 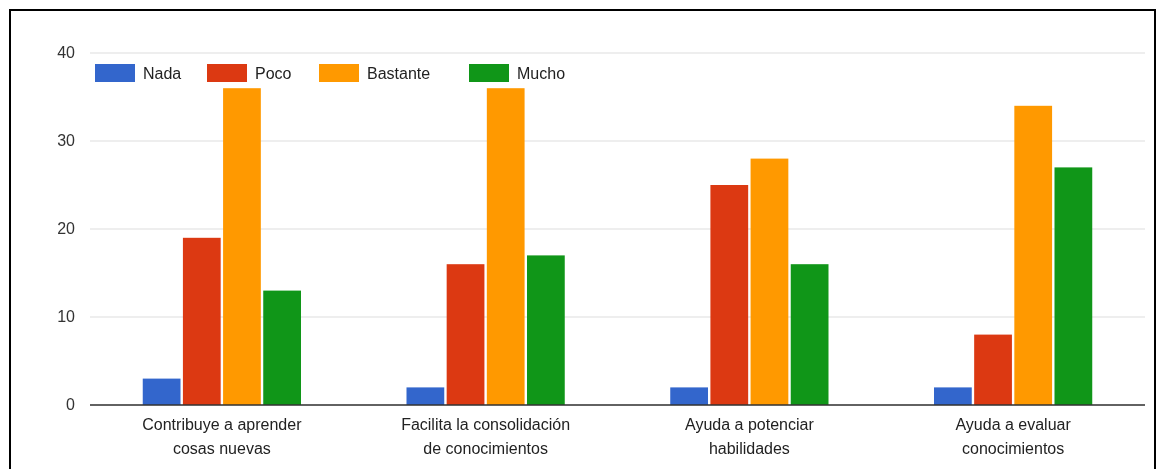 What do you see at coordinates (486, 436) in the screenshot?
I see `x-tick-label: Facilita la consolidación de conocimientos` at bounding box center [486, 436].